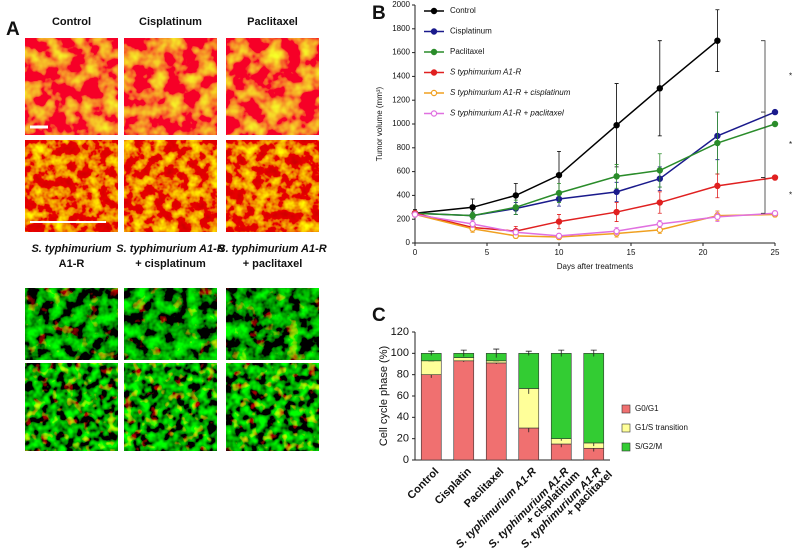 The height and width of the screenshot is (554, 800). Describe the element at coordinates (404, 195) in the screenshot. I see `y-tick-label: 400` at that location.